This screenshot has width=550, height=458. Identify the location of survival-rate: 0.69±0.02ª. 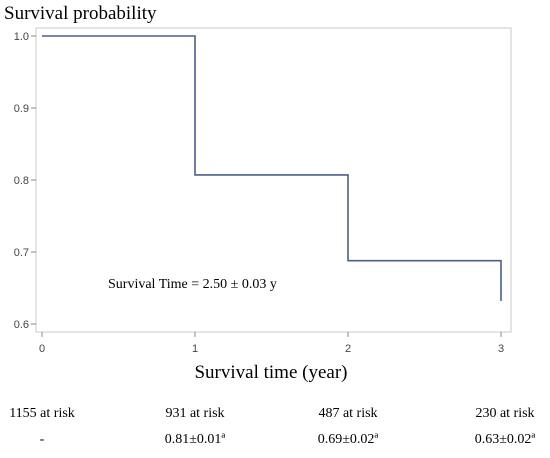
(348, 439).